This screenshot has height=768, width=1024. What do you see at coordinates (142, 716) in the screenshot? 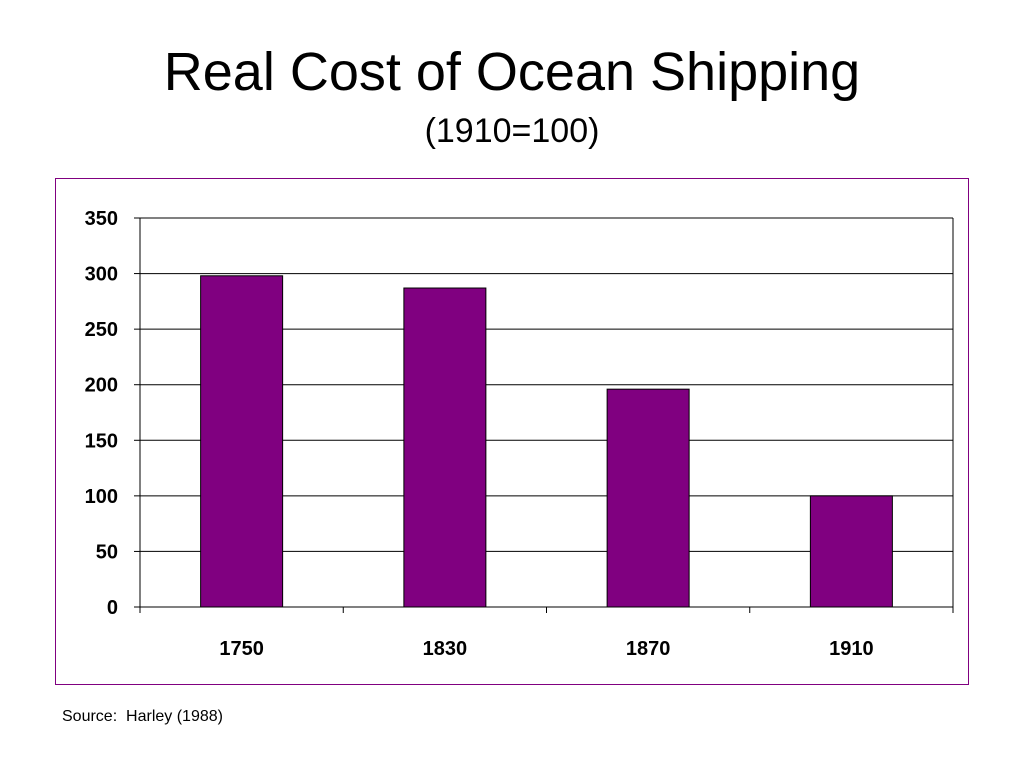
I see `source-note: Source: Harley (1988)` at bounding box center [142, 716].